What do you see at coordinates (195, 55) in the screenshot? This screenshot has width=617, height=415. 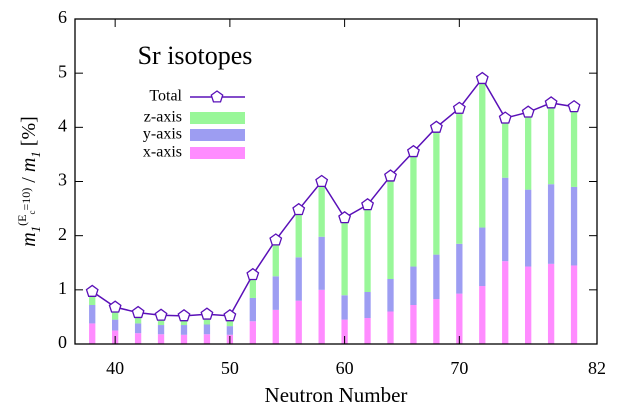 I see `annotation: Sr isotopes` at bounding box center [195, 55].